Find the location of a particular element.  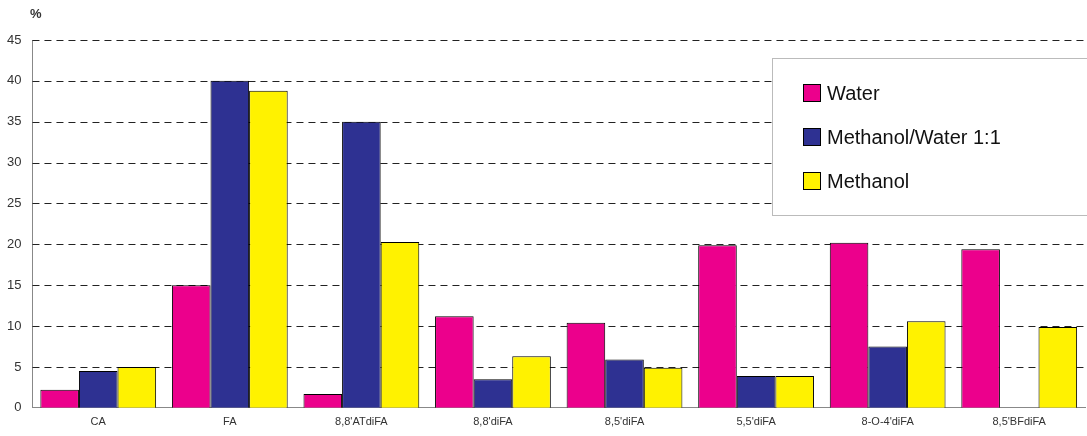

x-tick-label: FA is located at coordinates (230, 421).